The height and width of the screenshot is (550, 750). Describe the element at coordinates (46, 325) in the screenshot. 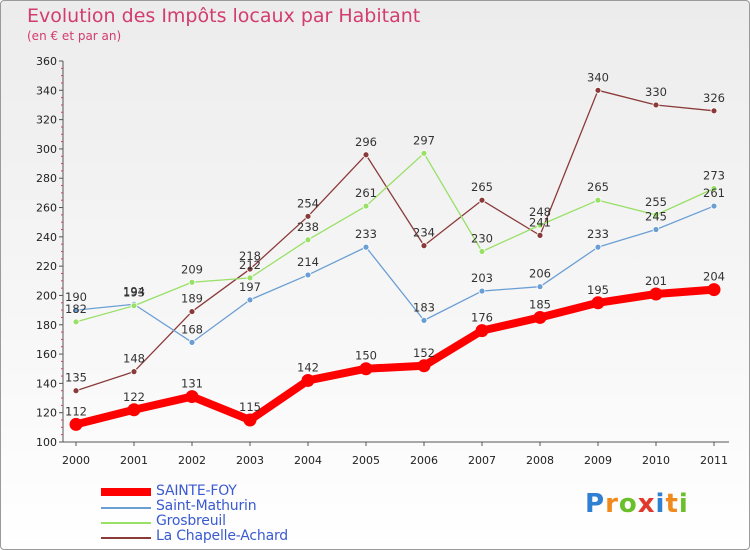

I see `y-tick-label: 180` at that location.